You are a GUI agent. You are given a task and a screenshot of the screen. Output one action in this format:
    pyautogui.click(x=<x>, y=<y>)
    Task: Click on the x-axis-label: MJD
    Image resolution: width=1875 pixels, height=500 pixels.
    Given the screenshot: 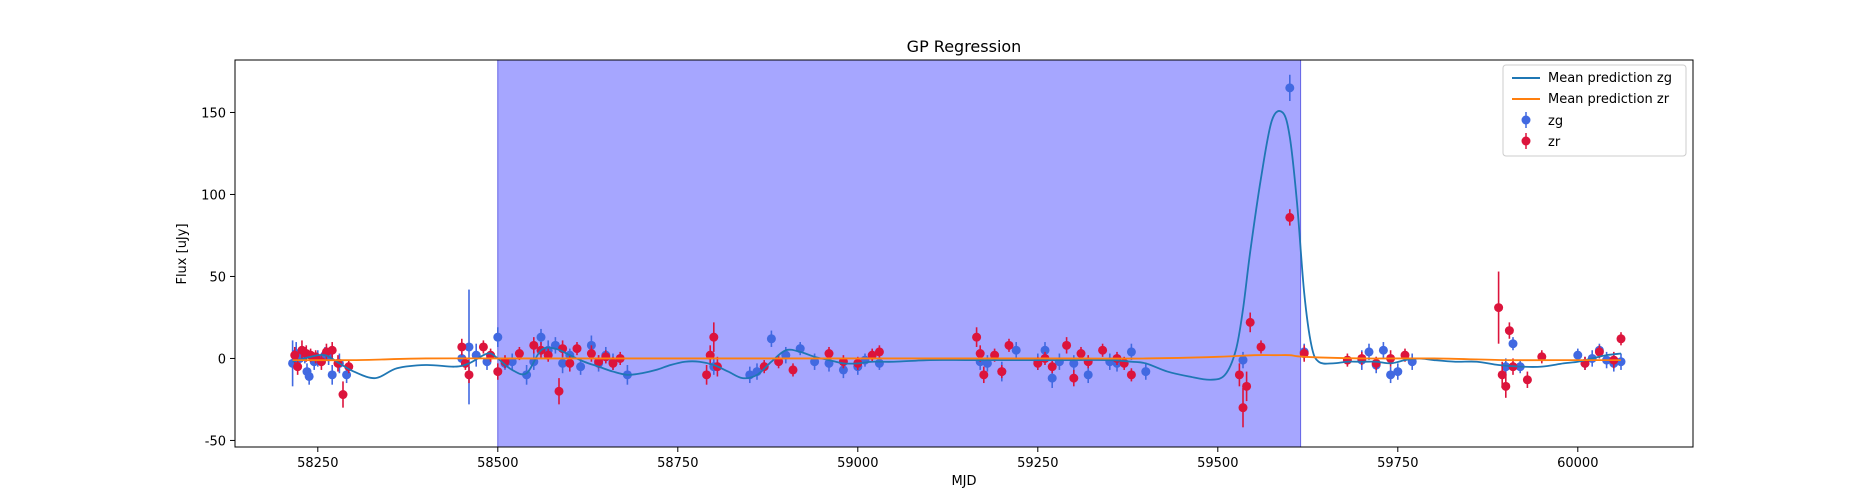 What is the action you would take?
    pyautogui.click(x=963, y=481)
    